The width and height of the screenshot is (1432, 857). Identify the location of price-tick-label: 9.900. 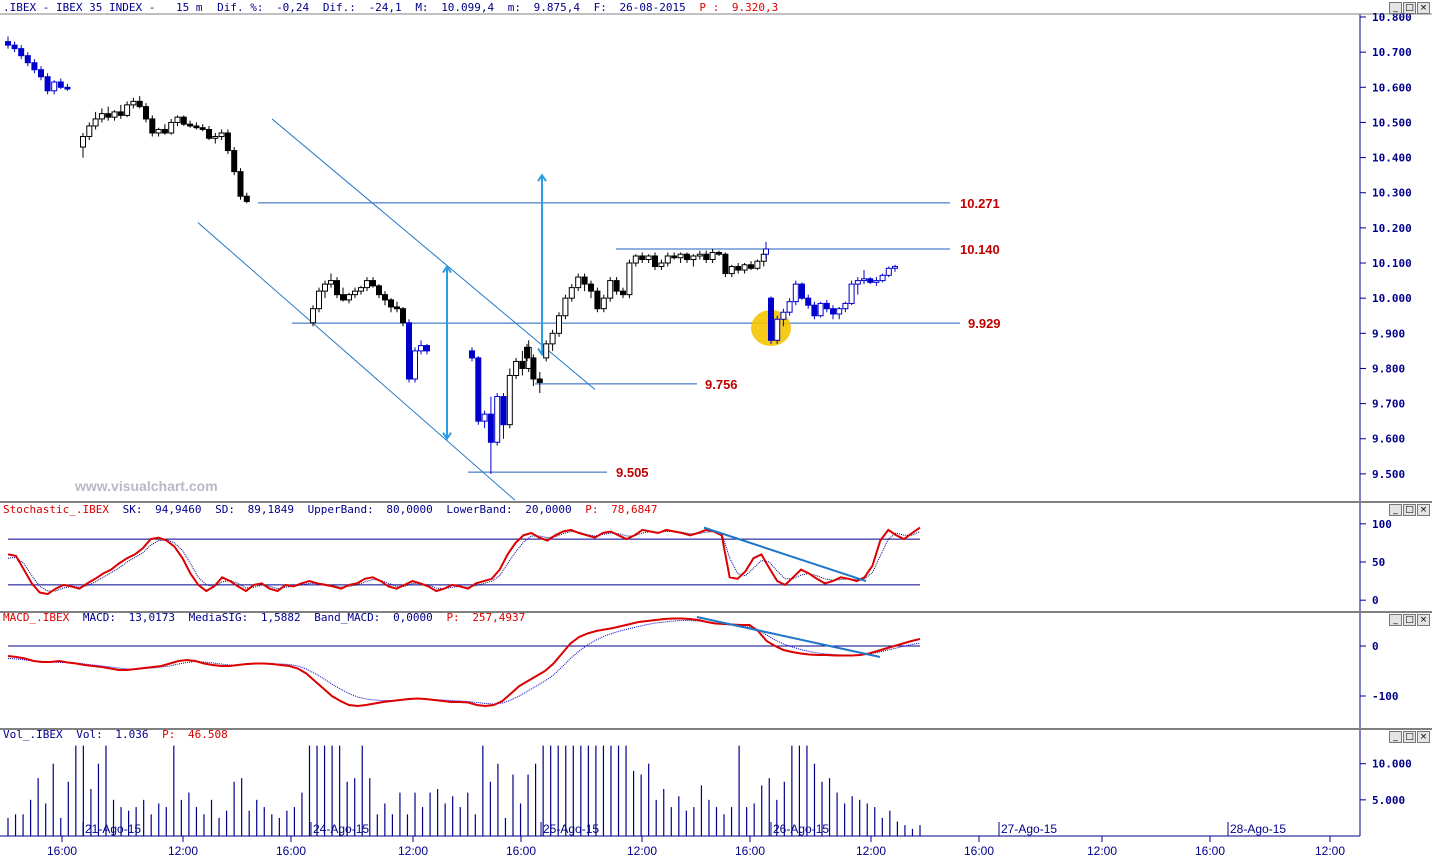
(1388, 333).